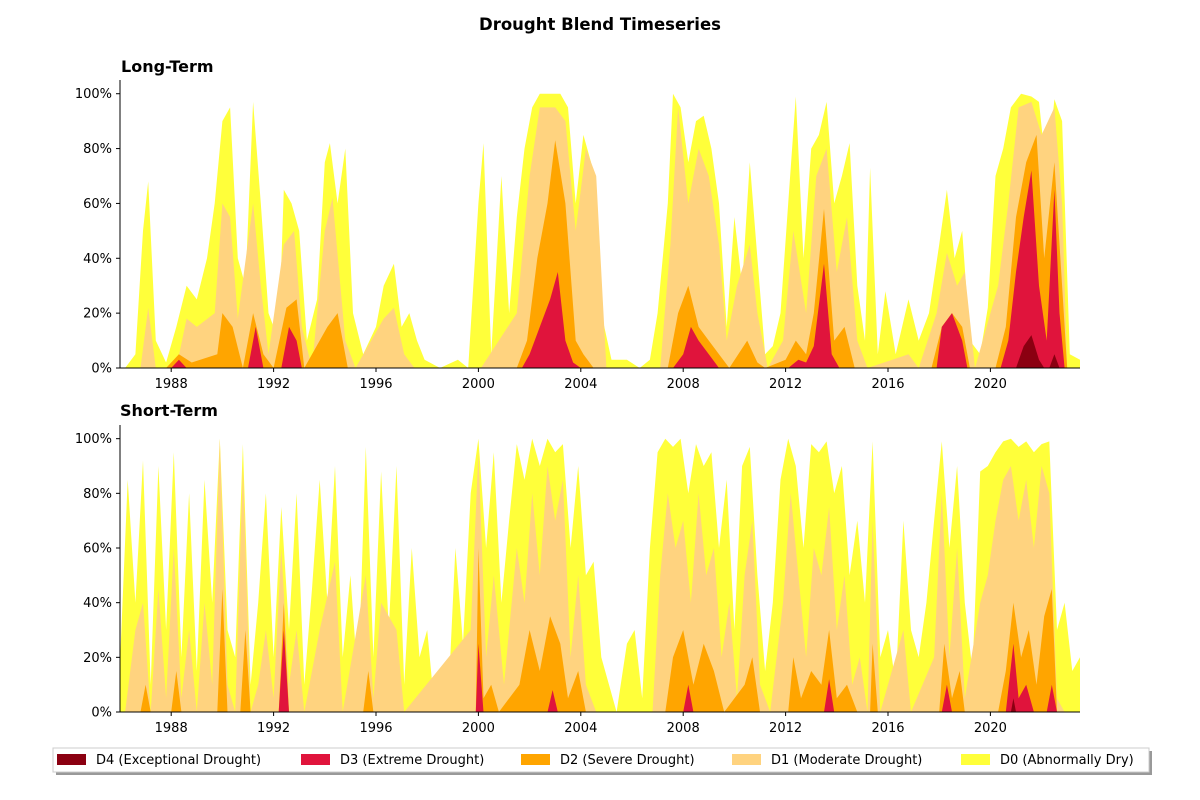  I want to click on x-tick-label-short-term: 1992, so click(273, 728).